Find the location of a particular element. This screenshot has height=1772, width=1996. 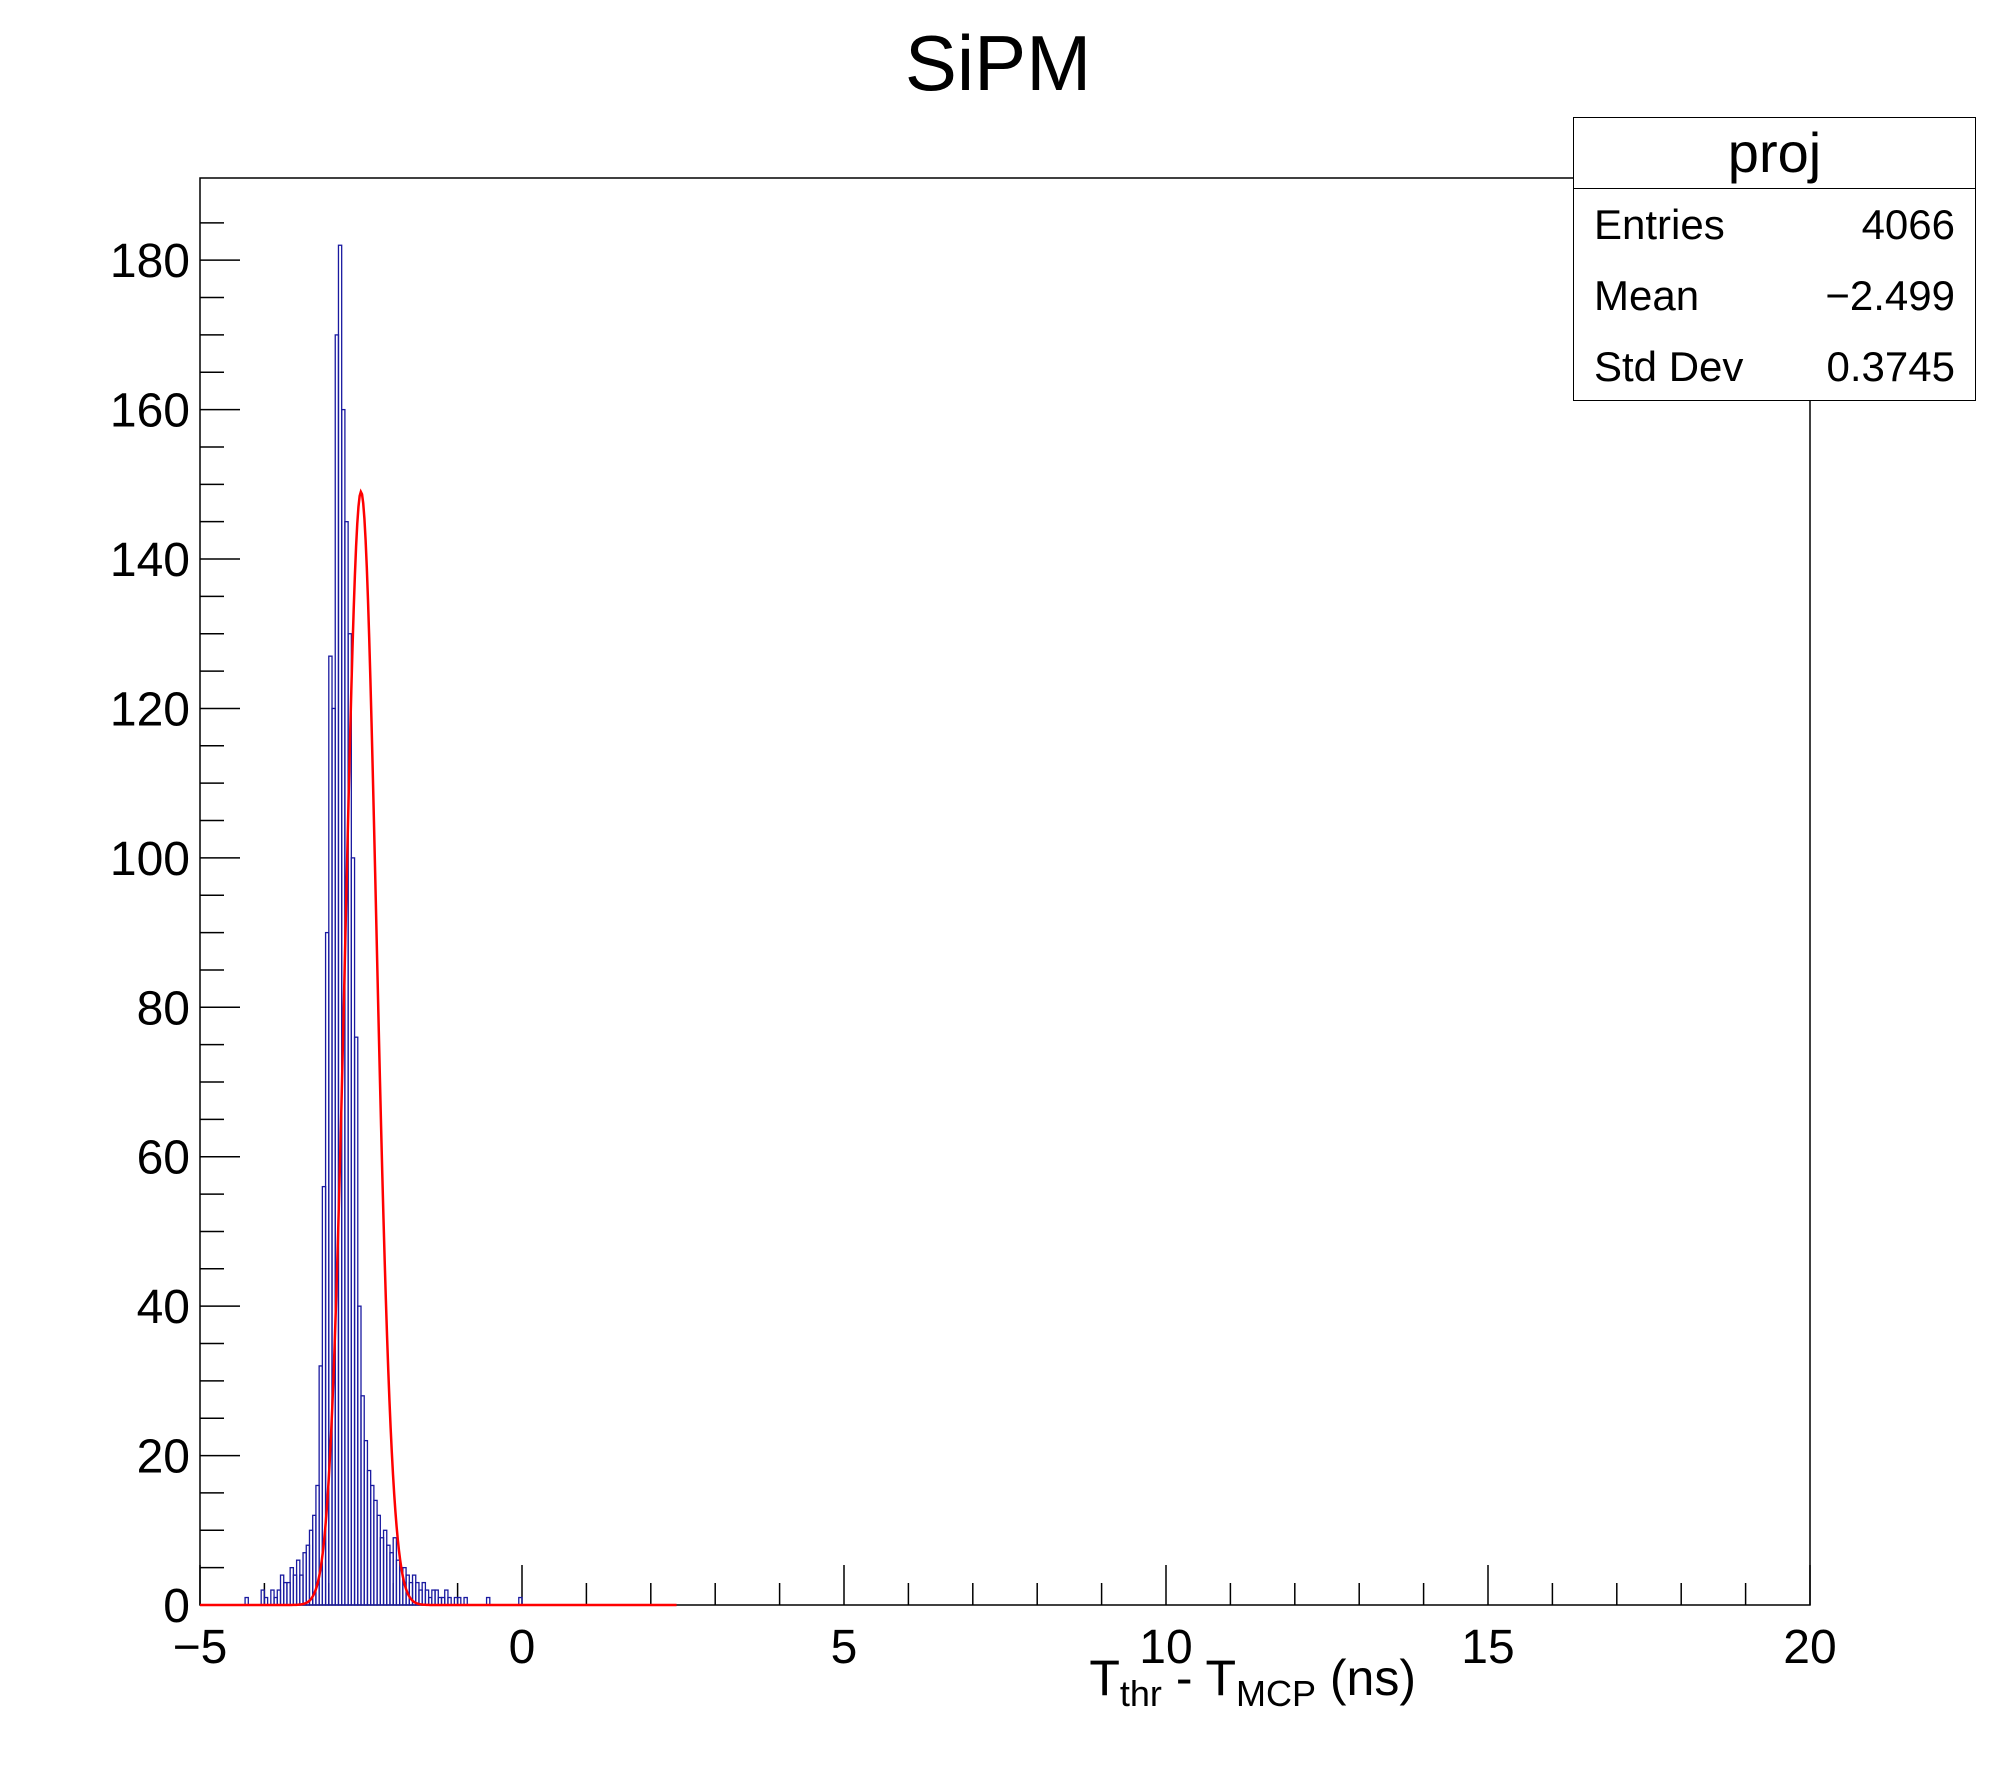

x-axis-label: Tthr - TMCP (ns) is located at coordinates (1252, 1682).